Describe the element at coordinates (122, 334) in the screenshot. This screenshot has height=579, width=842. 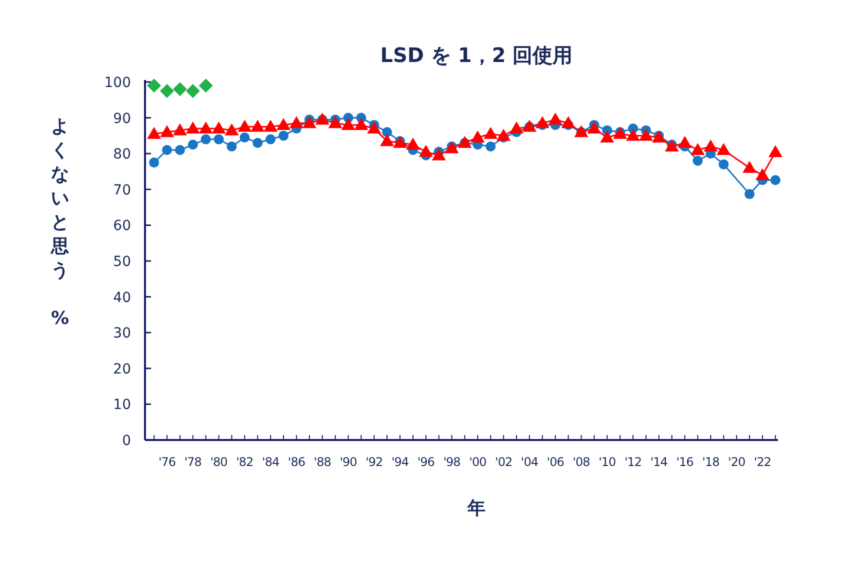
I see `y-tick-label: 30` at that location.